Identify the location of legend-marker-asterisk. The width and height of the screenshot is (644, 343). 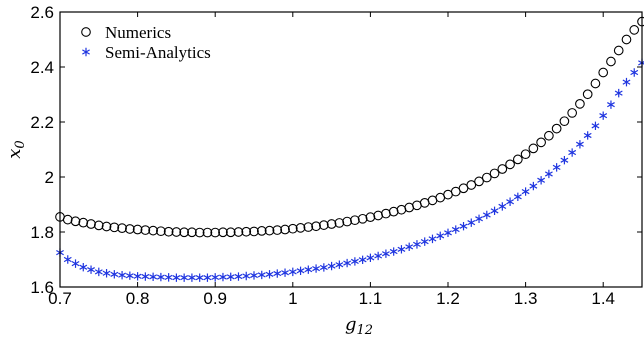
(86, 52).